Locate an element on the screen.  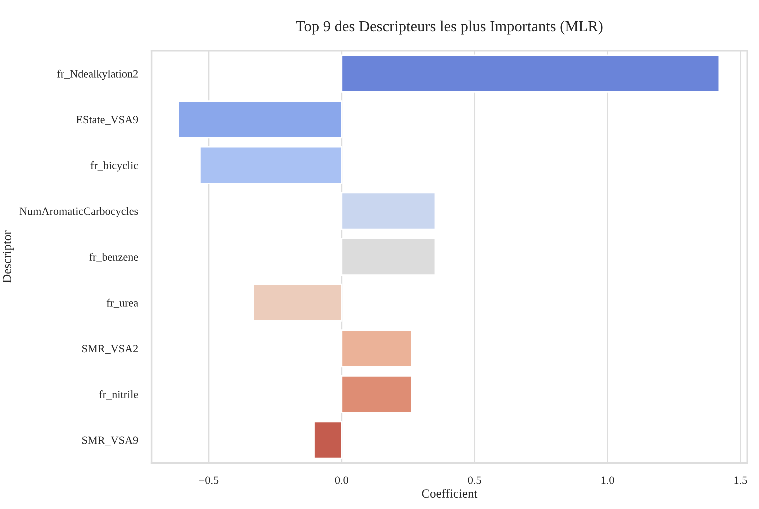
x-tick-label: 0.0 is located at coordinates (341, 480).